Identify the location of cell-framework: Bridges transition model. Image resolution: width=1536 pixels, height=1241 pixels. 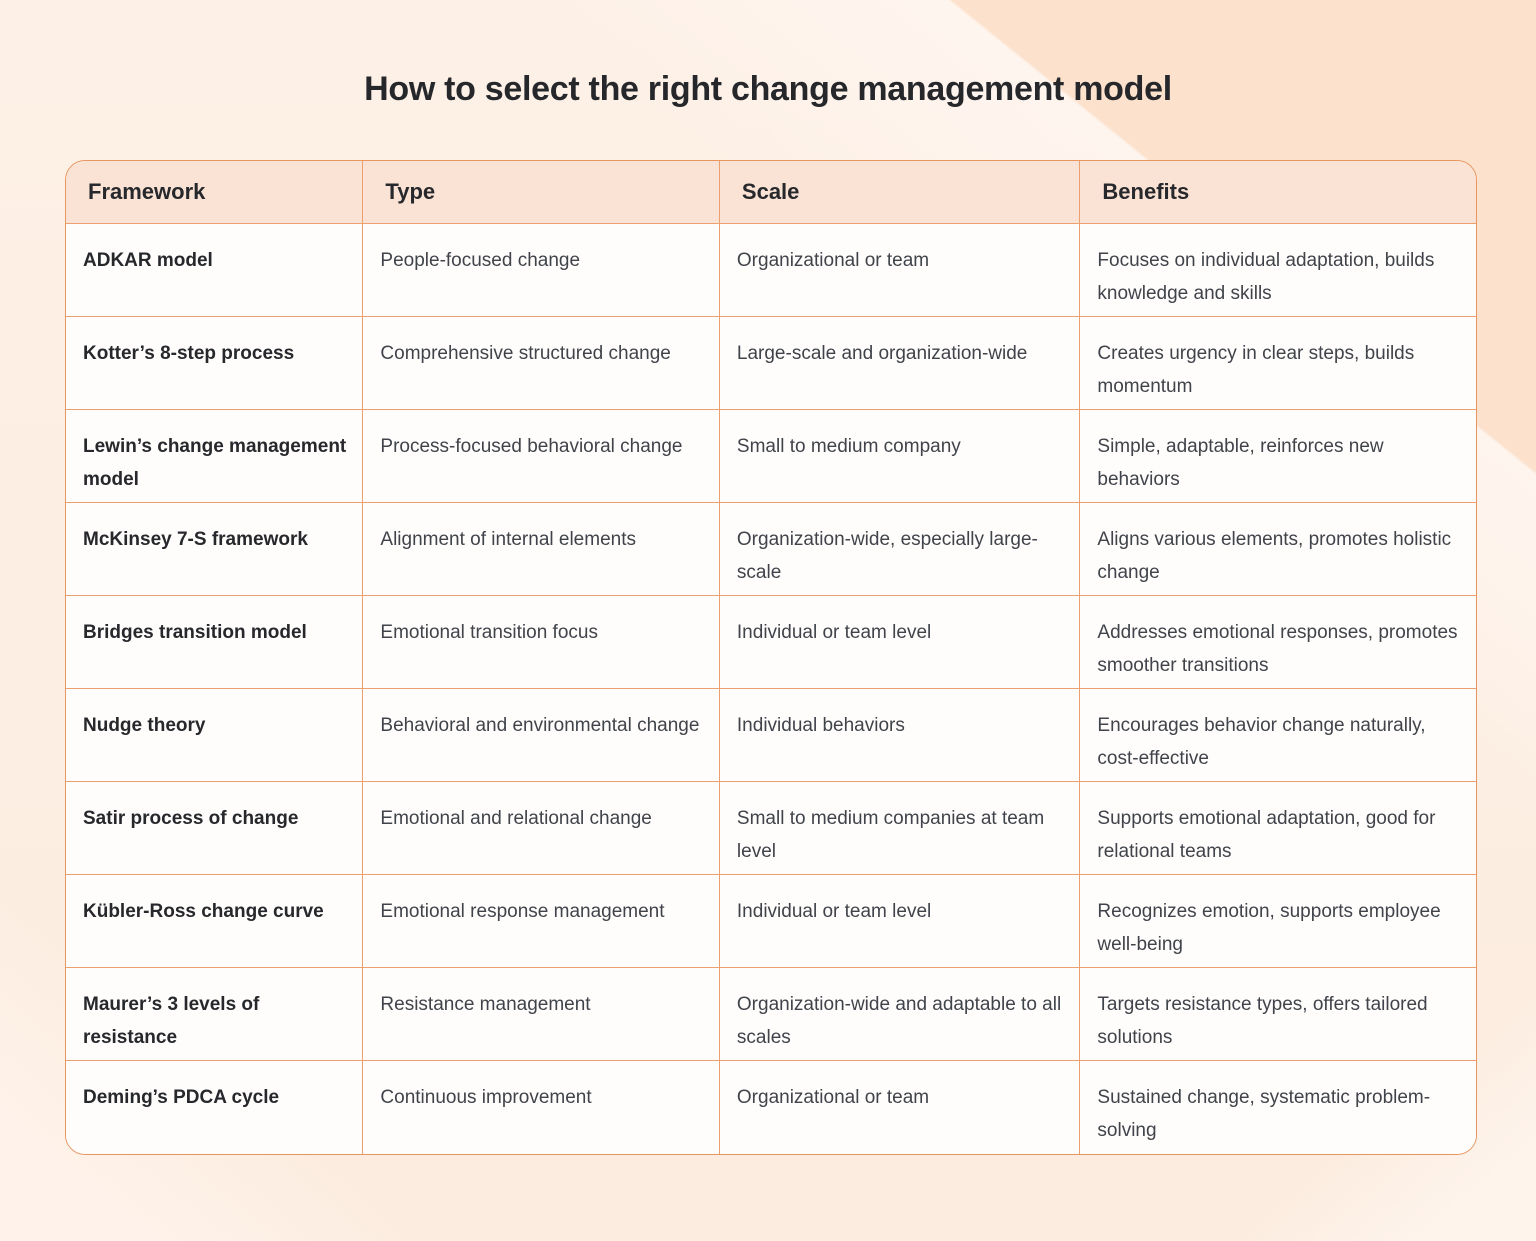
(214, 642).